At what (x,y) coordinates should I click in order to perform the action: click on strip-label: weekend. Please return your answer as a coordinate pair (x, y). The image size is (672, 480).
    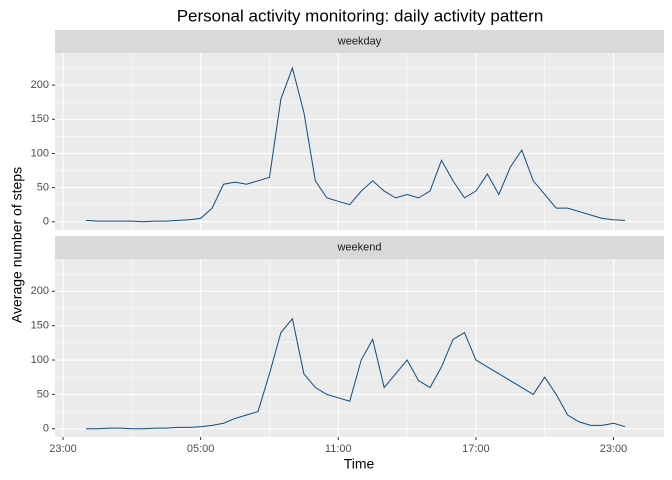
    Looking at the image, I should click on (358, 247).